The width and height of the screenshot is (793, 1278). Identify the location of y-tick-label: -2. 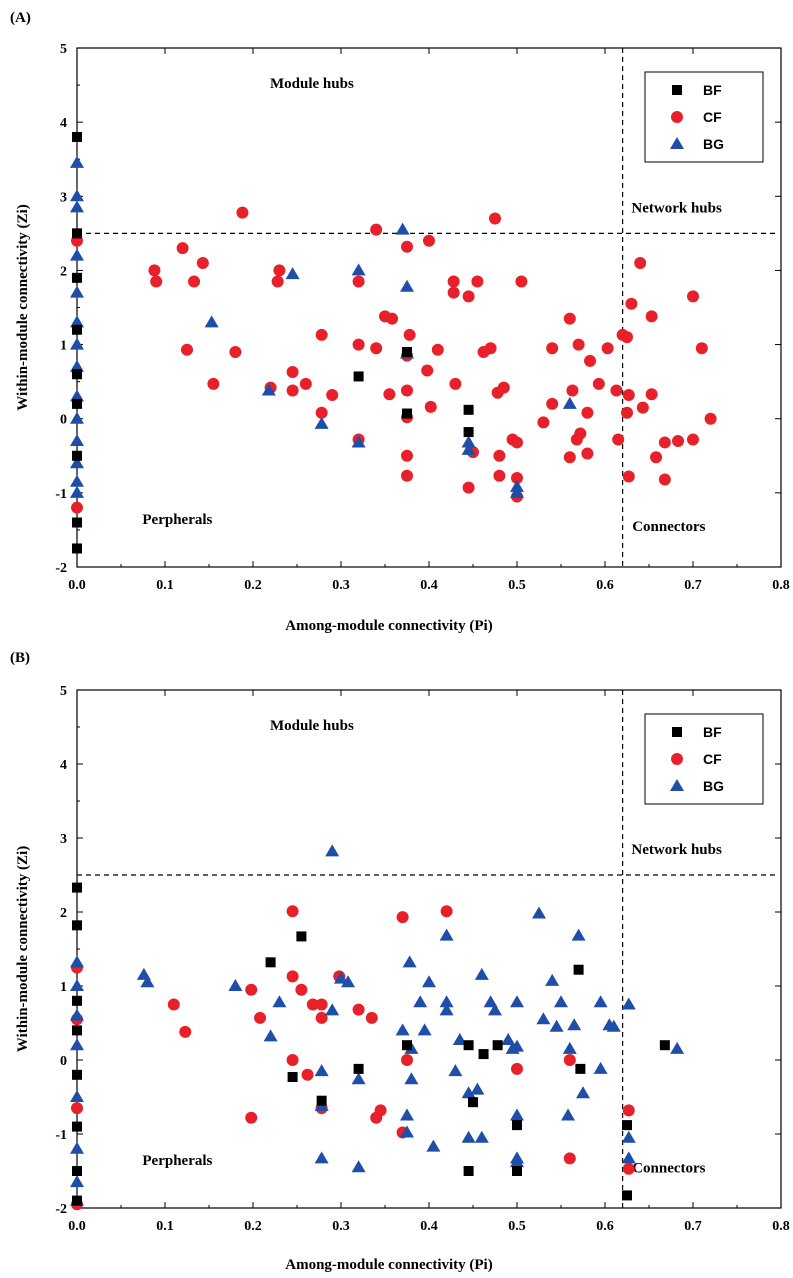
(61, 568).